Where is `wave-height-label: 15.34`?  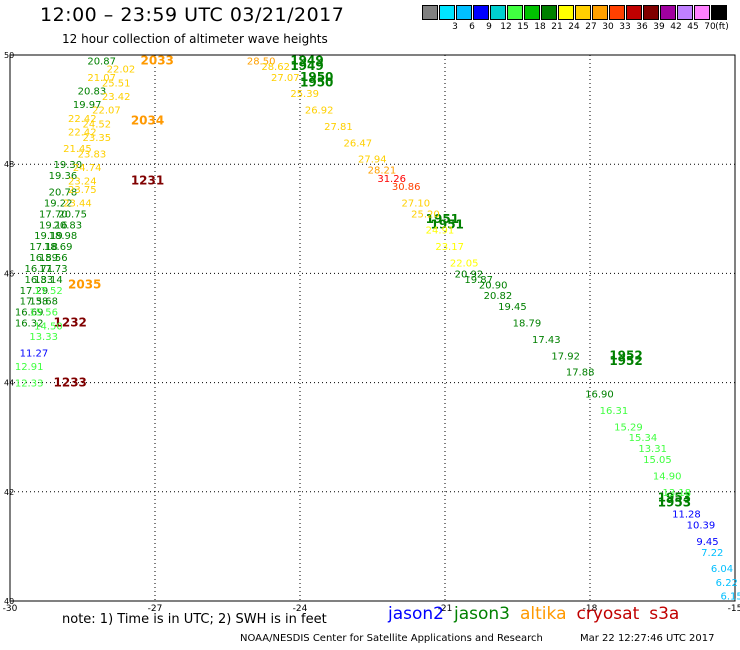
wave-height-label: 15.34 is located at coordinates (643, 438).